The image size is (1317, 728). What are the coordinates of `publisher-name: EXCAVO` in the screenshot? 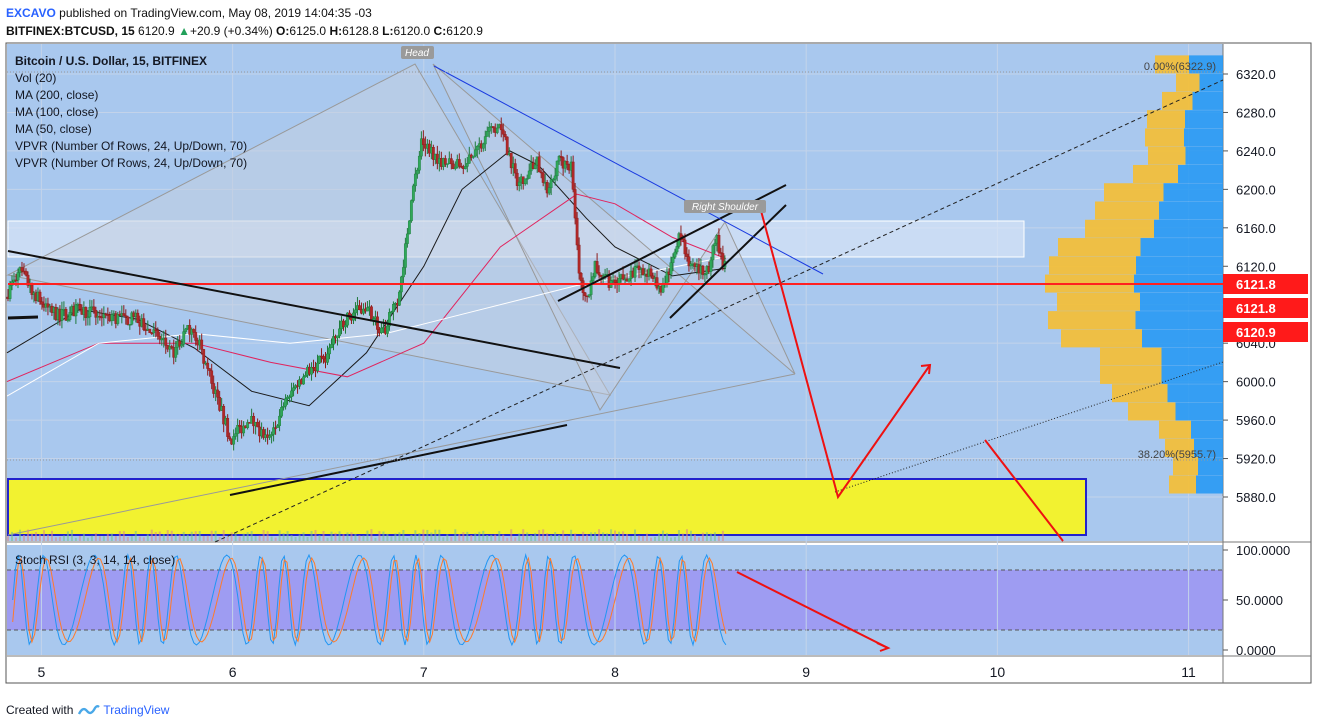 It's located at (31, 13).